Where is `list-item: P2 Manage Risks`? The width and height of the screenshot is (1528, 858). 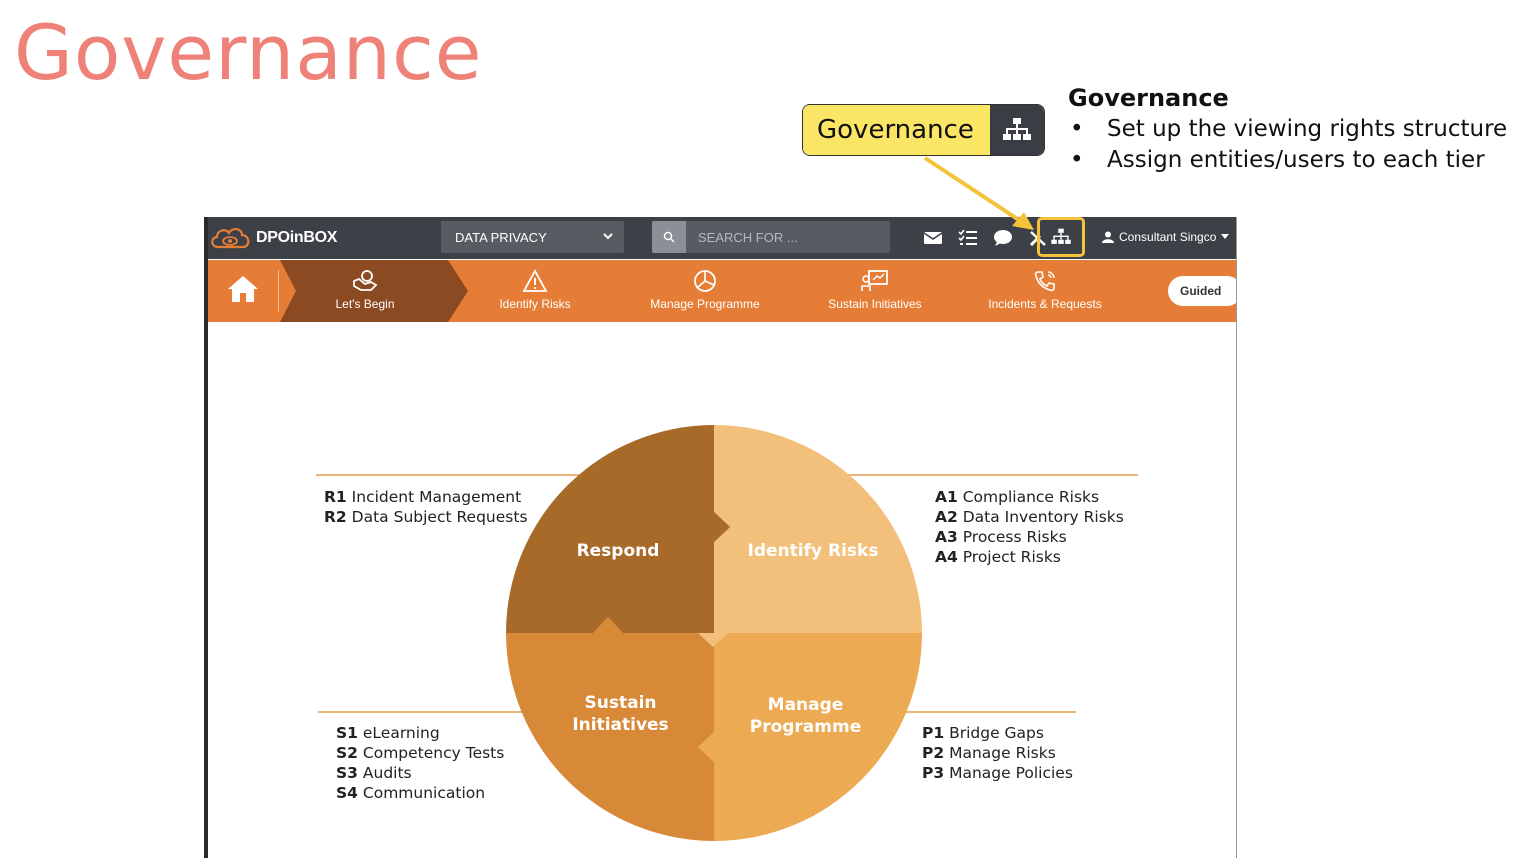
list-item: P2 Manage Risks is located at coordinates (989, 753).